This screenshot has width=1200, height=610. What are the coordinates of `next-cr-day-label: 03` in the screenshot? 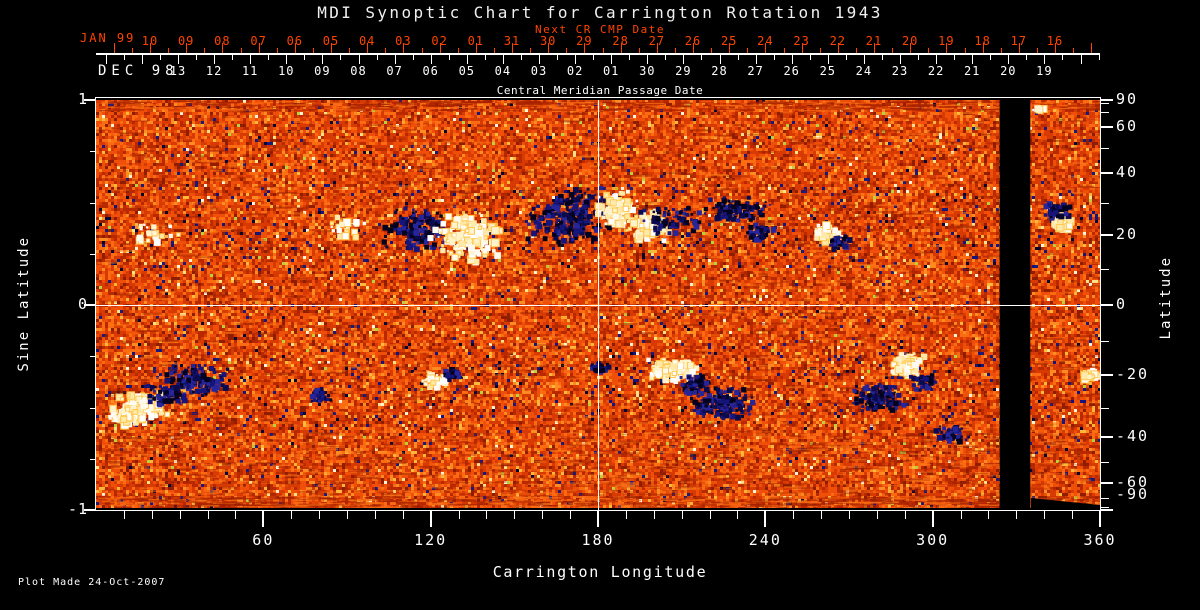 It's located at (403, 41).